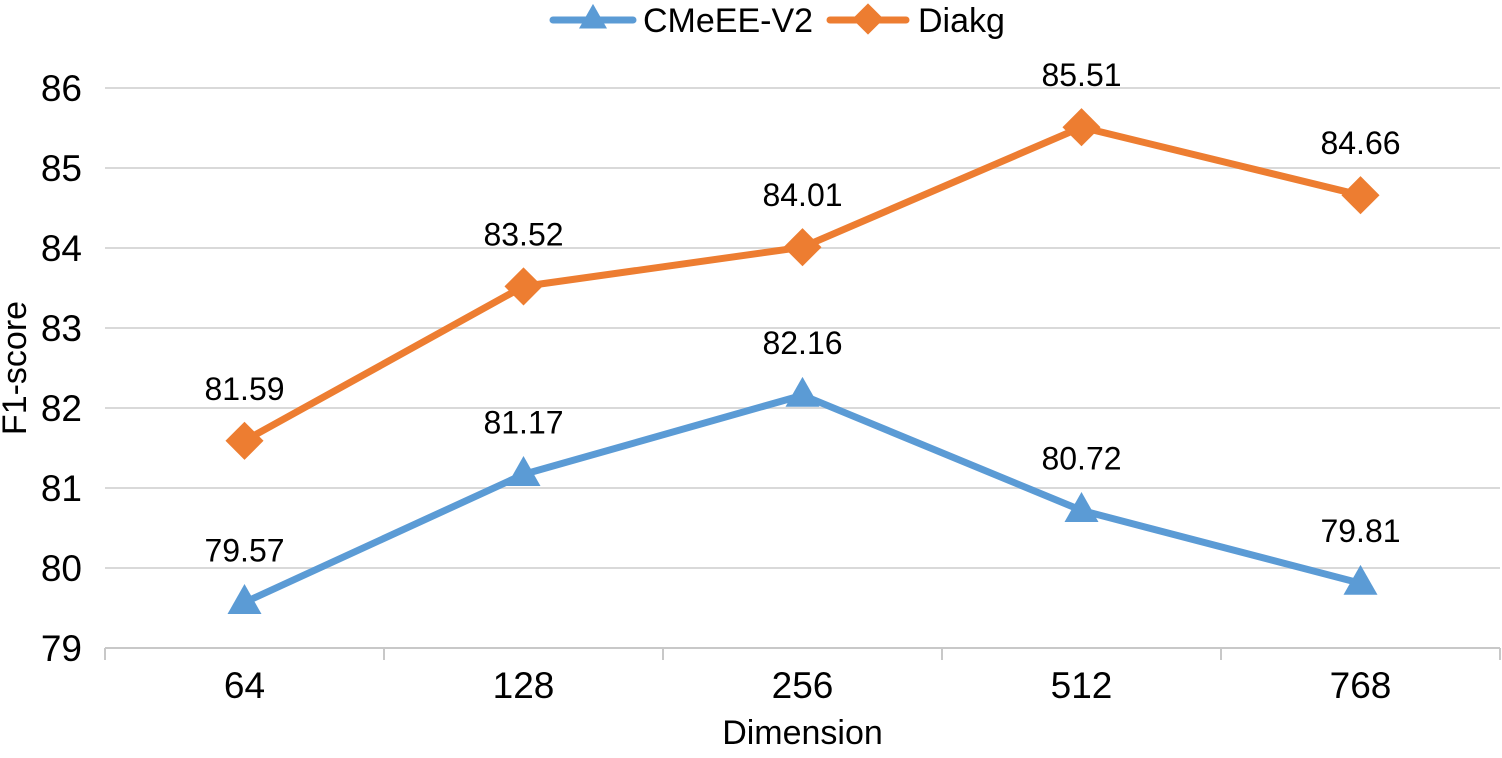  I want to click on y-tick-label: 84, so click(61, 248).